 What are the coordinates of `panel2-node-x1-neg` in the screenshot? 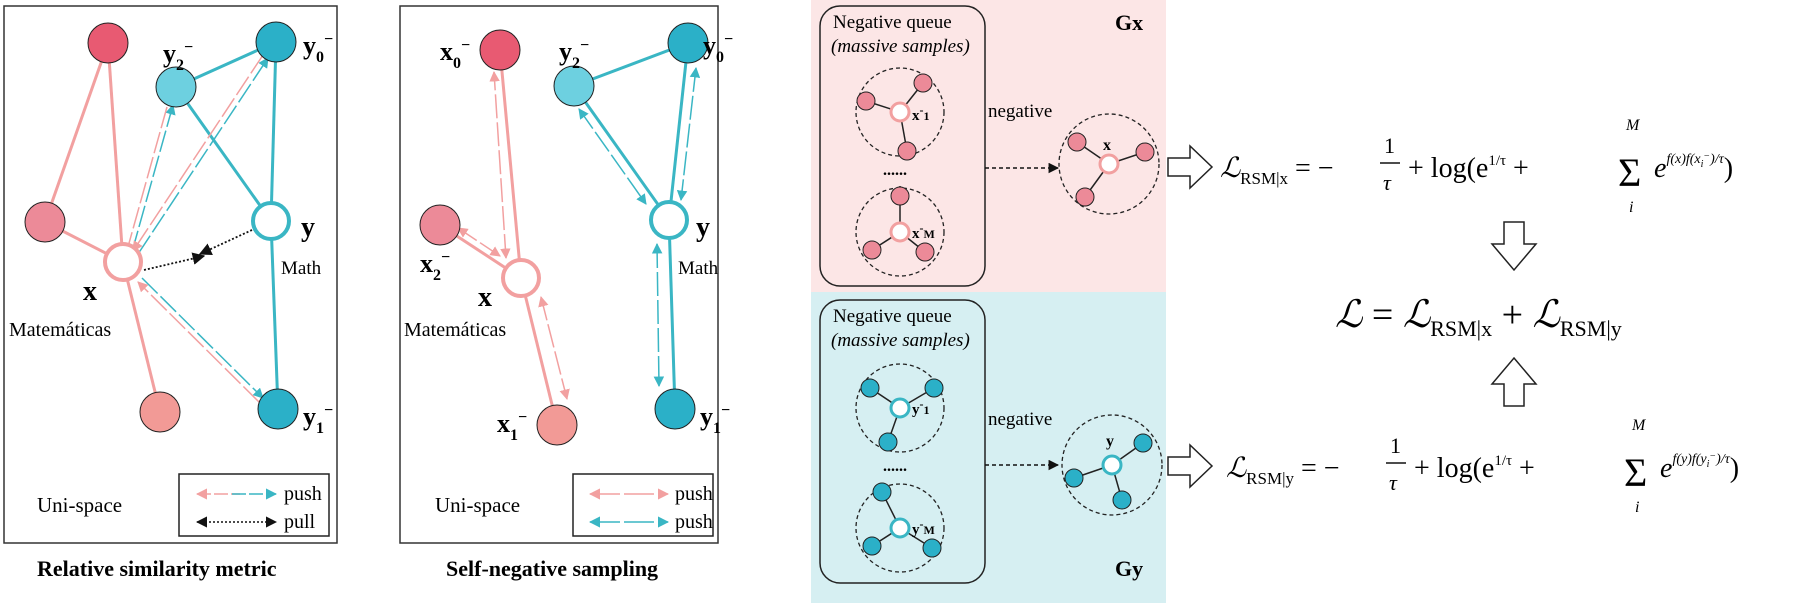 It's located at (557, 425).